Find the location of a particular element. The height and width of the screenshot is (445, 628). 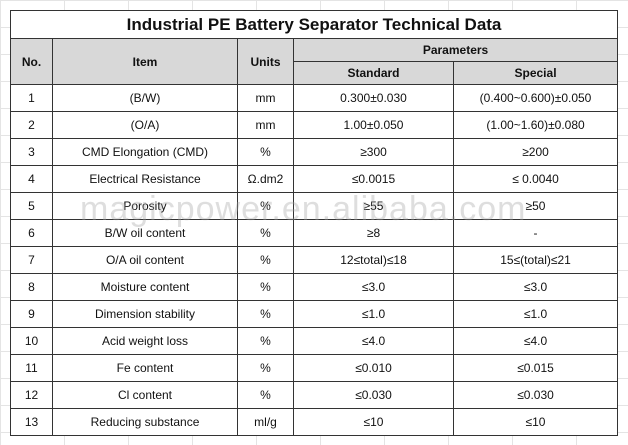

cell-standard: 0.300±0.030 is located at coordinates (373, 98).